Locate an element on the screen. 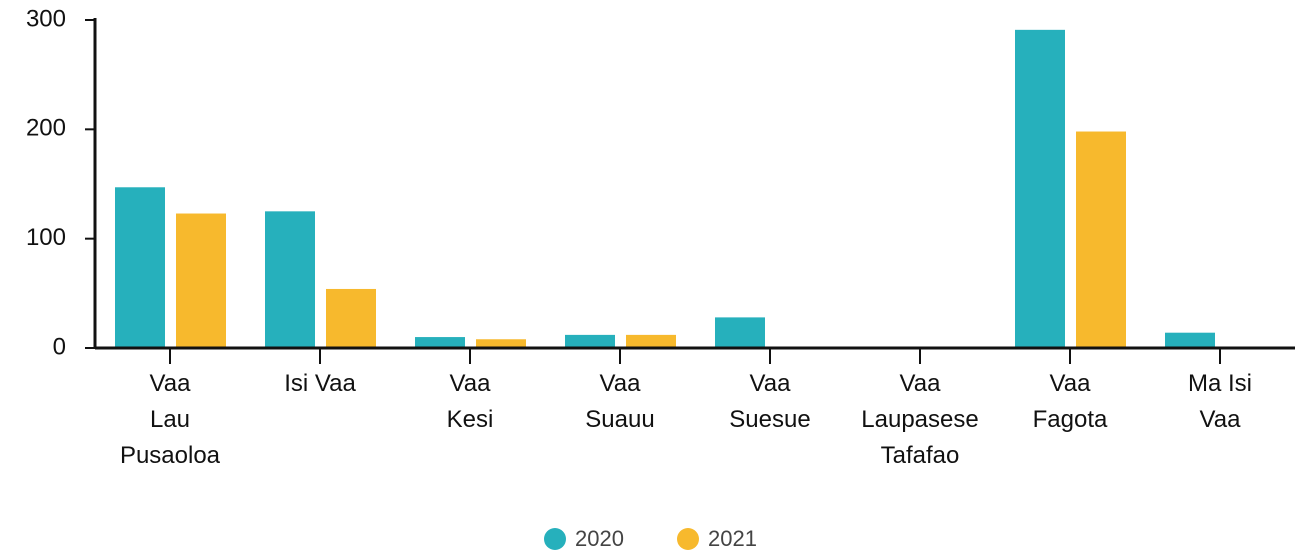 This screenshot has height=550, width=1295. x-tick-label: Isi Vaa is located at coordinates (320, 383).